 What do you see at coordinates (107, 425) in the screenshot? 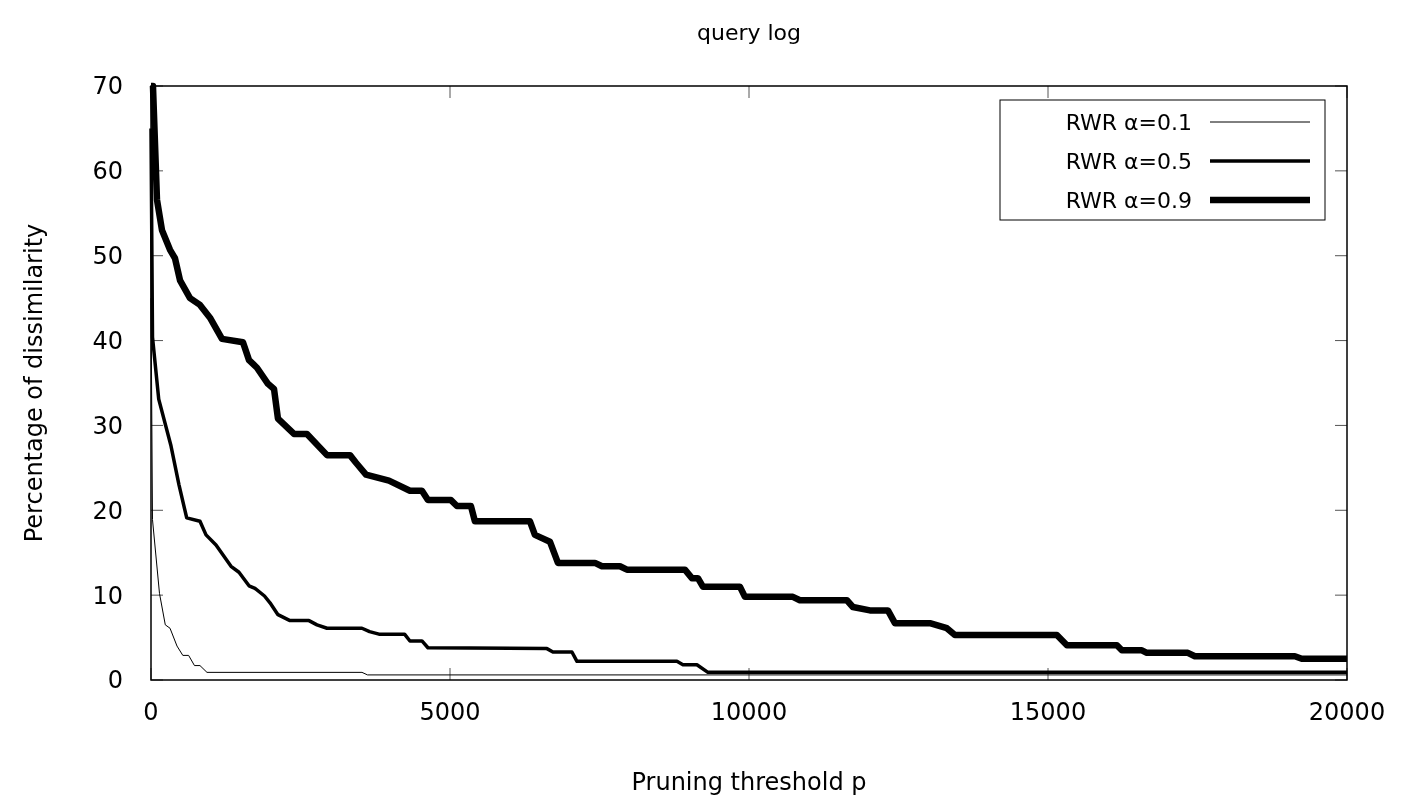
I see `y-tick-label: 30` at bounding box center [107, 425].